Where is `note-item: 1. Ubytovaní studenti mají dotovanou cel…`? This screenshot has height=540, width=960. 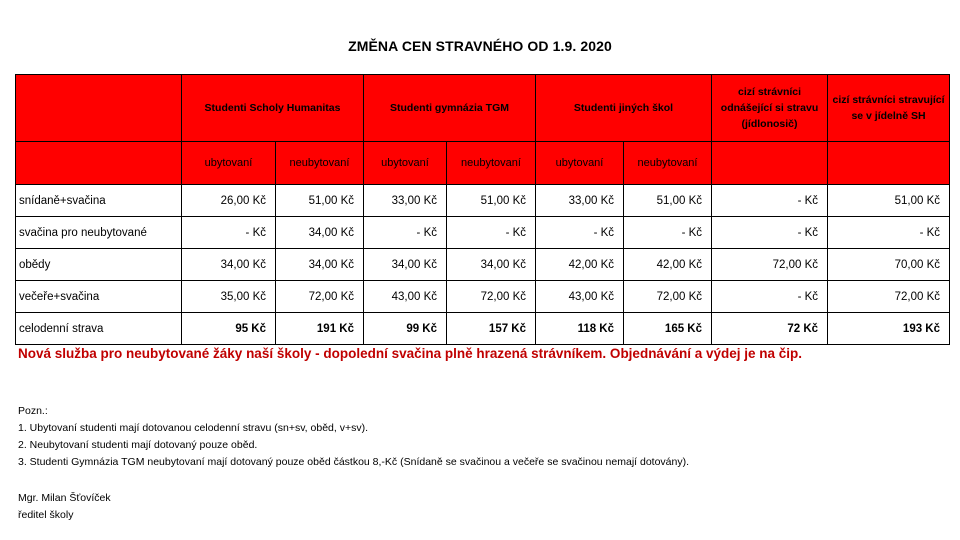
note-item: 1. Ubytovaní studenti mají dotovanou cel… is located at coordinates (193, 428).